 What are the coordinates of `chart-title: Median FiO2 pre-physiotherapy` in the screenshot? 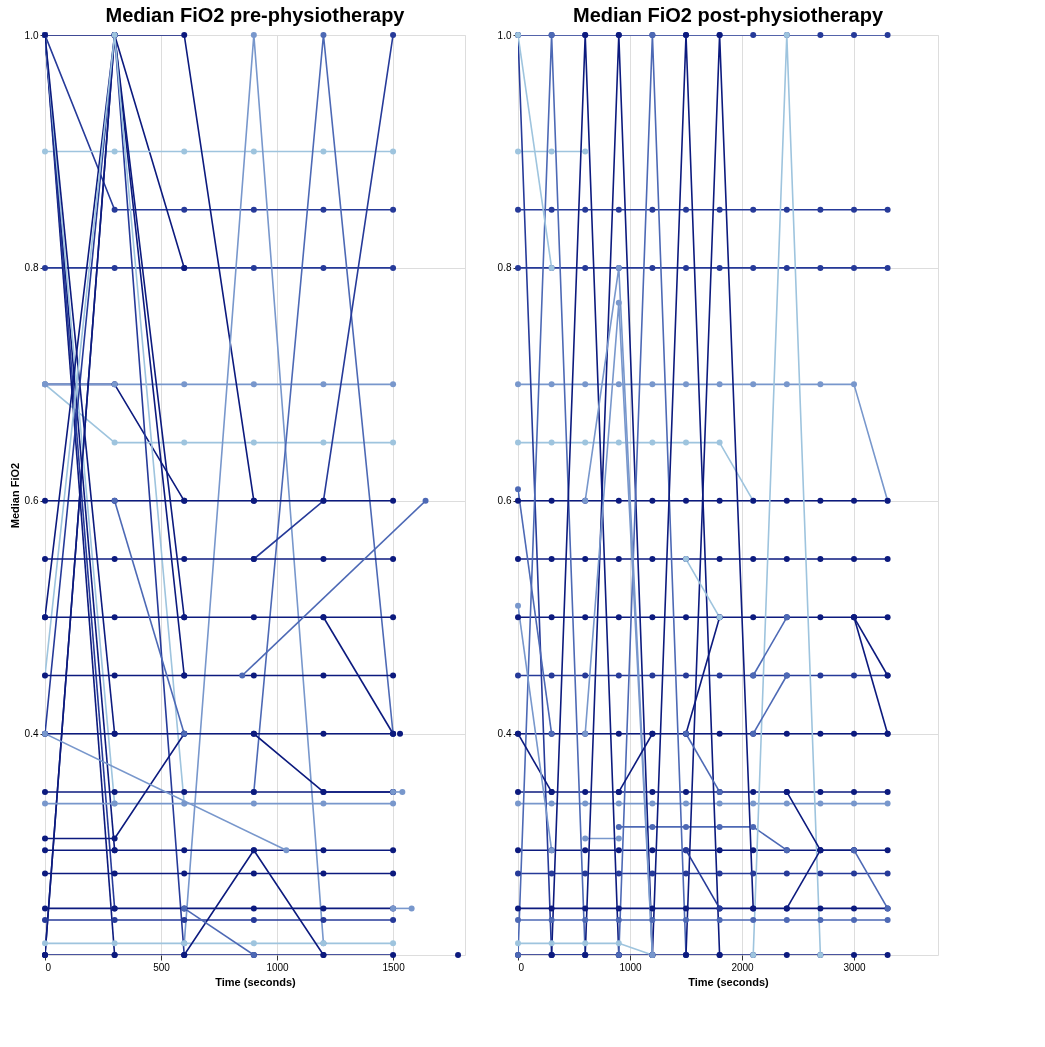 It's located at (255, 15).